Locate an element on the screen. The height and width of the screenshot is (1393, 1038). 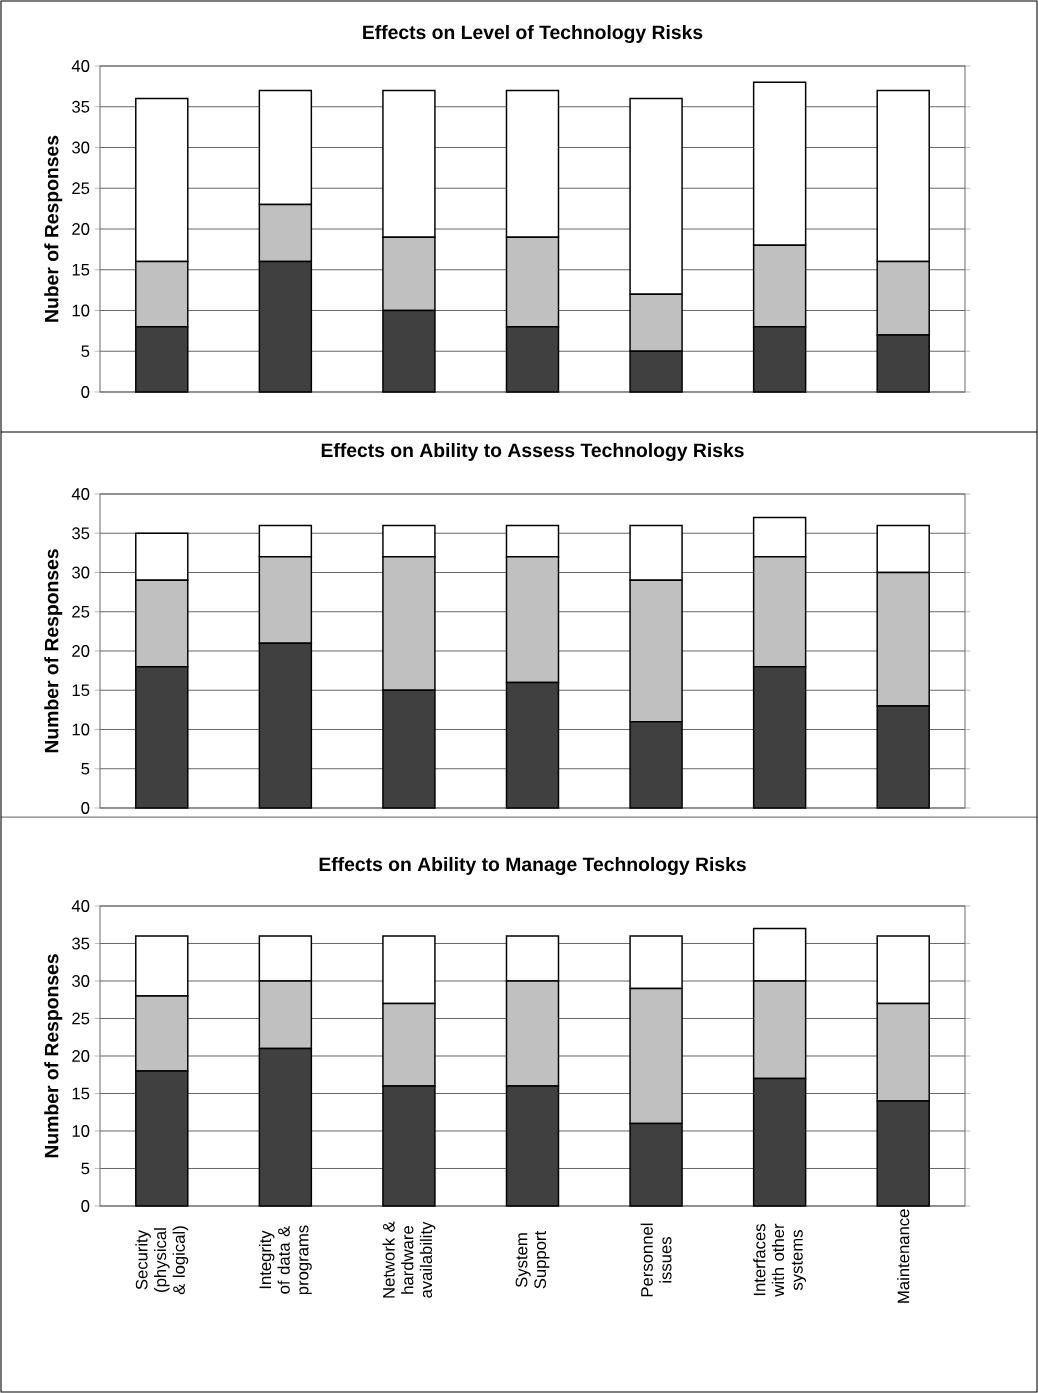
x-tick-label: Personnel issues is located at coordinates (656, 1260).